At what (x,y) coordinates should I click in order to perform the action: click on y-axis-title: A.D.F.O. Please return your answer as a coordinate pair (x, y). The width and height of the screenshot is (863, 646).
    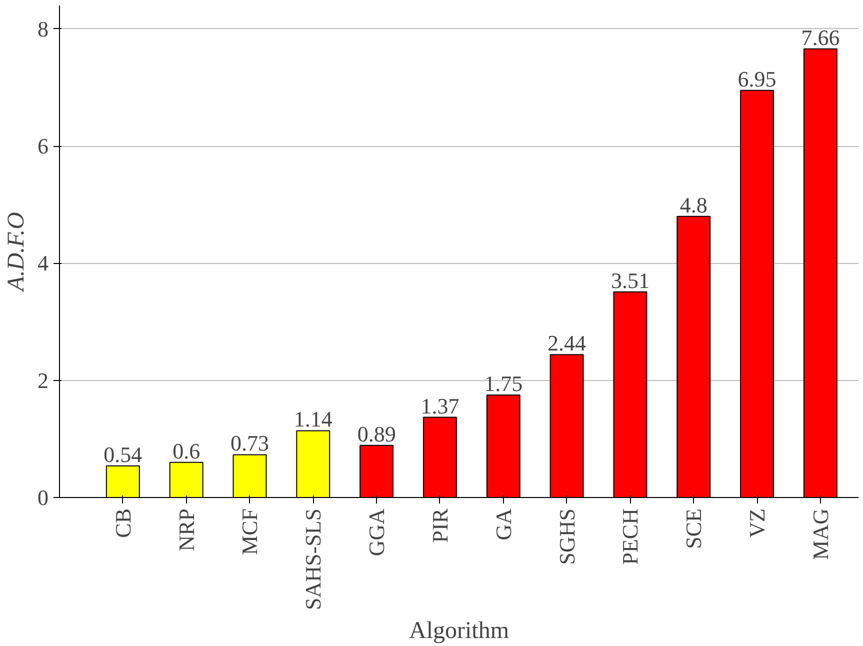
    Looking at the image, I should click on (17, 252).